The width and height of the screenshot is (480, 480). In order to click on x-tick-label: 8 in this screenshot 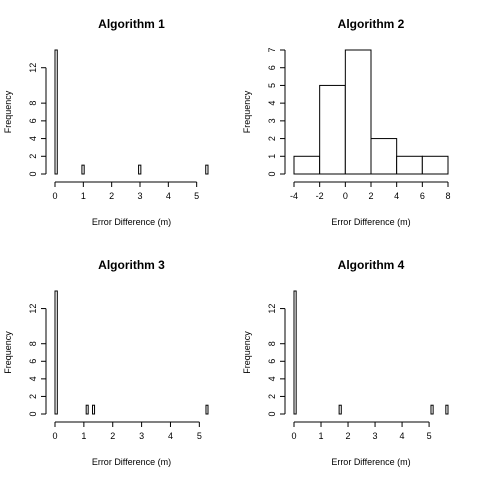, I will do `click(447, 196)`.